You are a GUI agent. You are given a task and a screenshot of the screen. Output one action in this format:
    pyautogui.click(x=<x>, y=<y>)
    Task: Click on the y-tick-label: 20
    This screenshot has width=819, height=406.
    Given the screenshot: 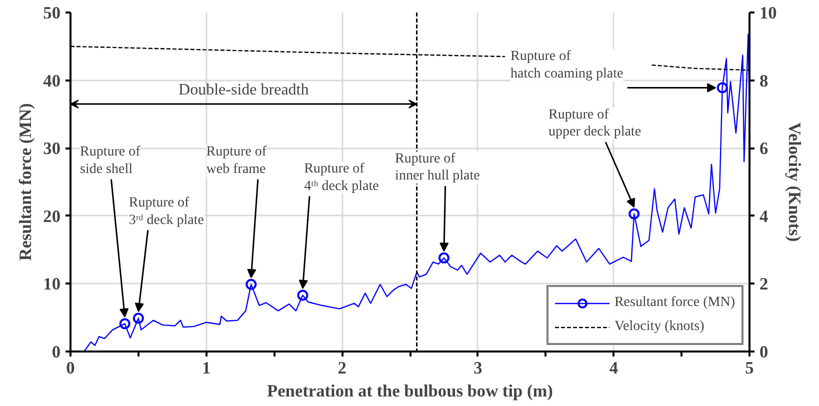 What is the action you would take?
    pyautogui.click(x=51, y=216)
    